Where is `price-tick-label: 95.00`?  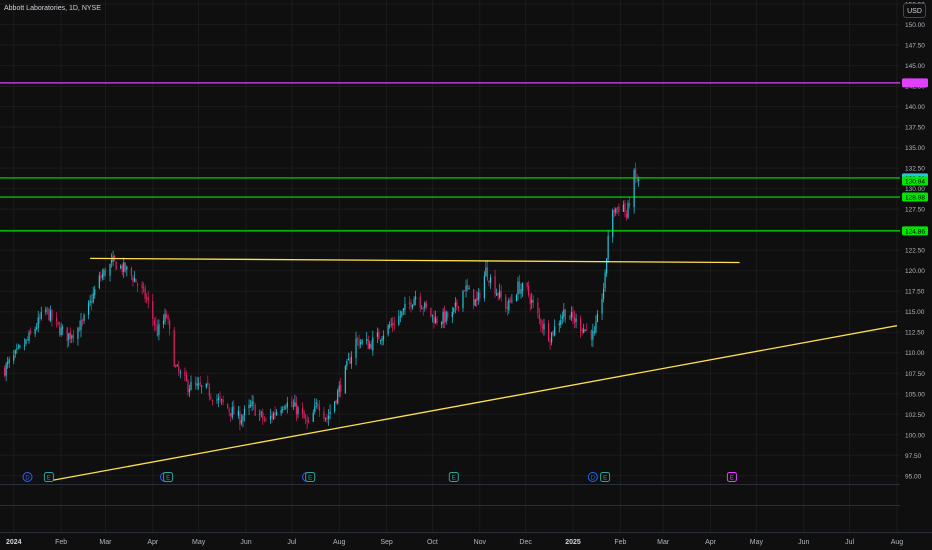 price-tick-label: 95.00 is located at coordinates (913, 476).